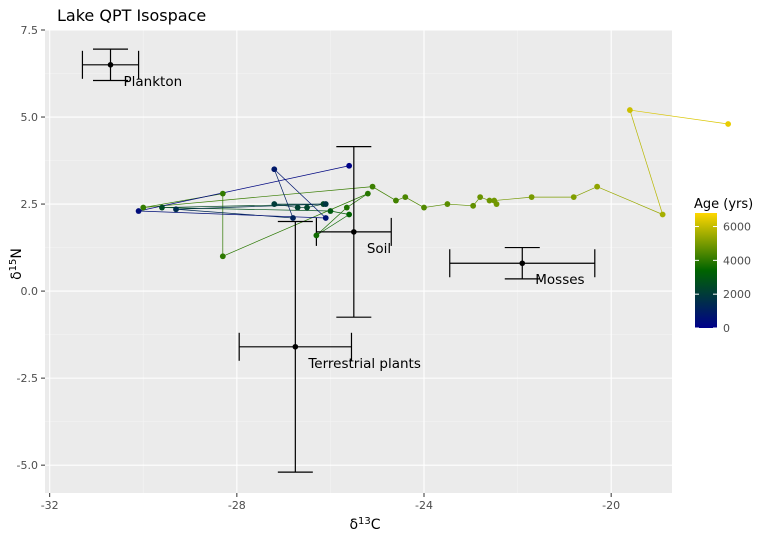  What do you see at coordinates (376, 525) in the screenshot?
I see `x-axis-title-rest: C` at bounding box center [376, 525].